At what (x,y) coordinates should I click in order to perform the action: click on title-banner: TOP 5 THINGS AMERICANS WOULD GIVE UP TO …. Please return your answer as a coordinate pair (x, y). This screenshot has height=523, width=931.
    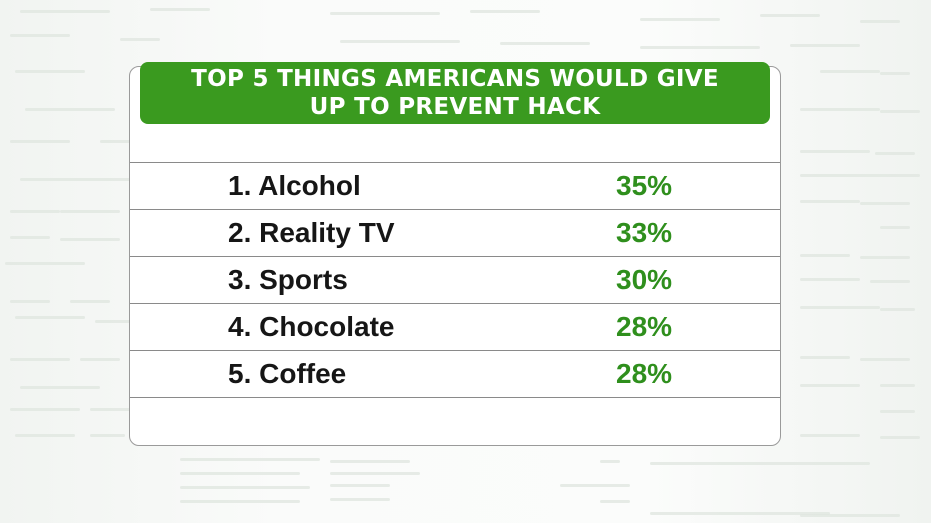
    Looking at the image, I should click on (455, 93).